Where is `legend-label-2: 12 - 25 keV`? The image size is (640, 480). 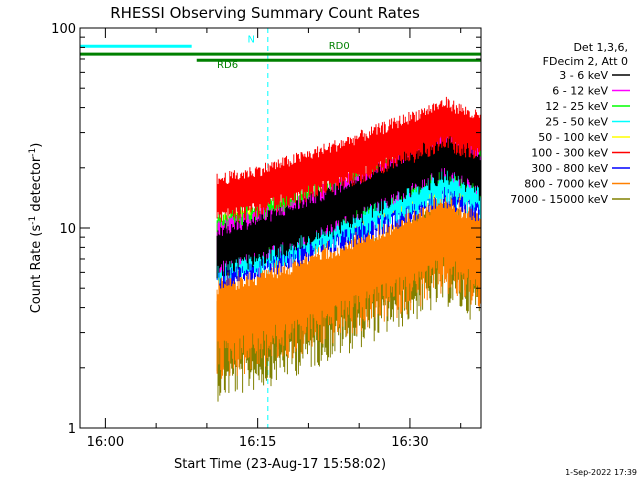
legend-label-2: 12 - 25 keV is located at coordinates (576, 106).